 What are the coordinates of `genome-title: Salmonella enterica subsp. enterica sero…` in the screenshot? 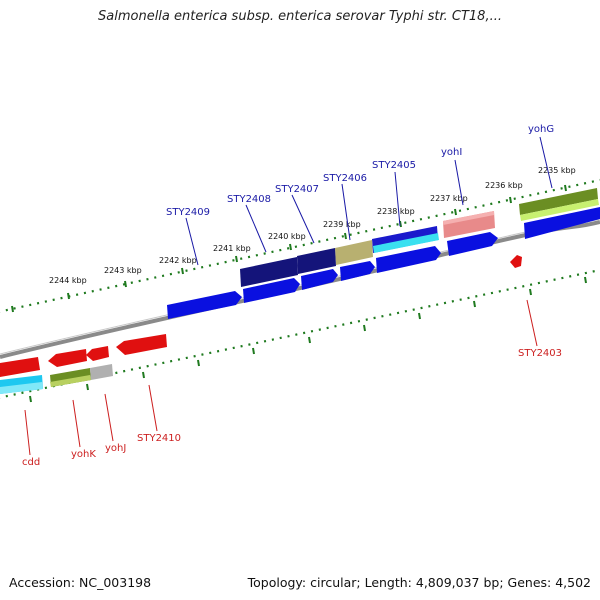 It's located at (300, 16).